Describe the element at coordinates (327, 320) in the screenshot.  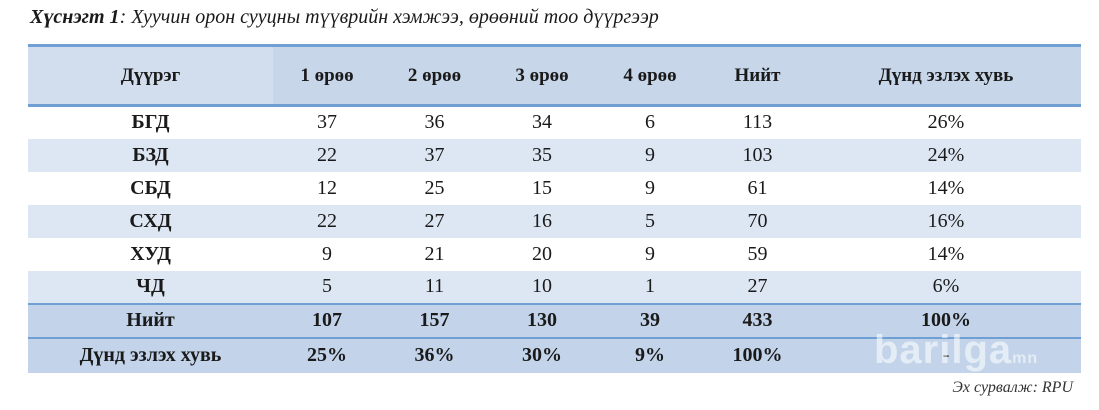
I see `total-cell: 107` at that location.